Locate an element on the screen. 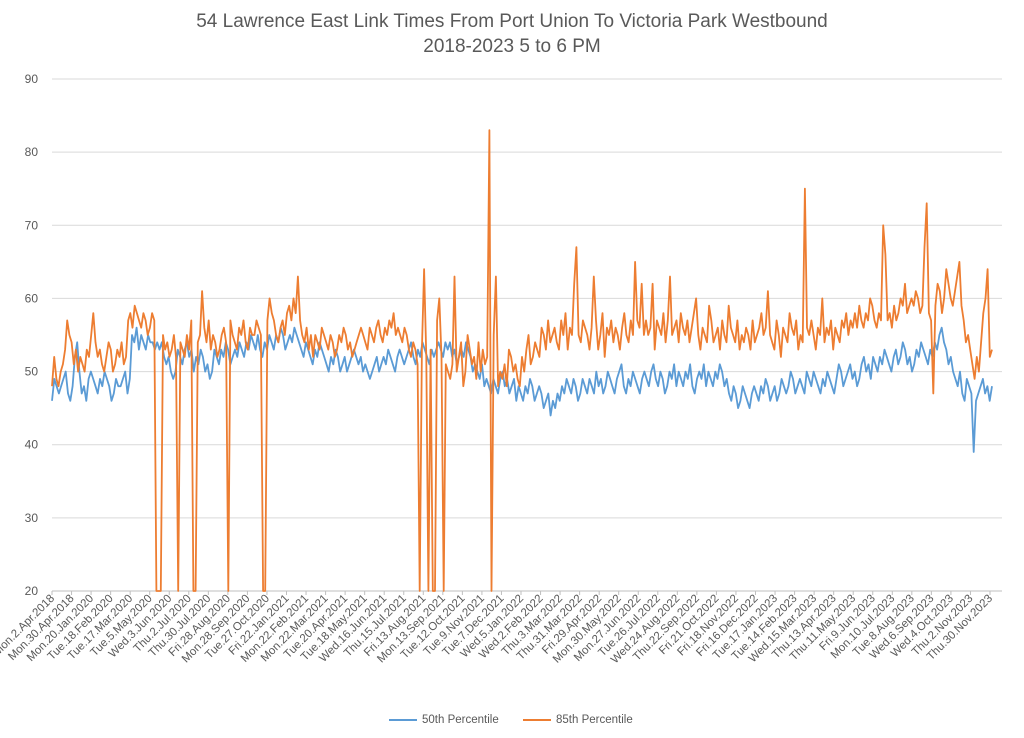  legend-swatch-85th is located at coordinates (537, 720).